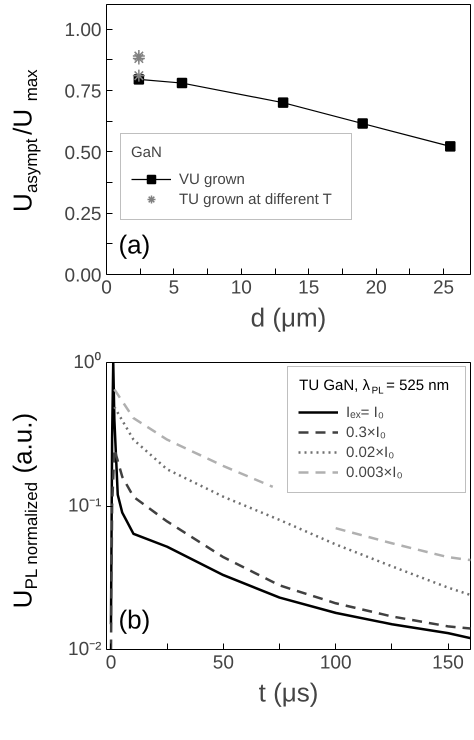  What do you see at coordinates (443, 288) in the screenshot?
I see `x-tick-label: 25` at bounding box center [443, 288].